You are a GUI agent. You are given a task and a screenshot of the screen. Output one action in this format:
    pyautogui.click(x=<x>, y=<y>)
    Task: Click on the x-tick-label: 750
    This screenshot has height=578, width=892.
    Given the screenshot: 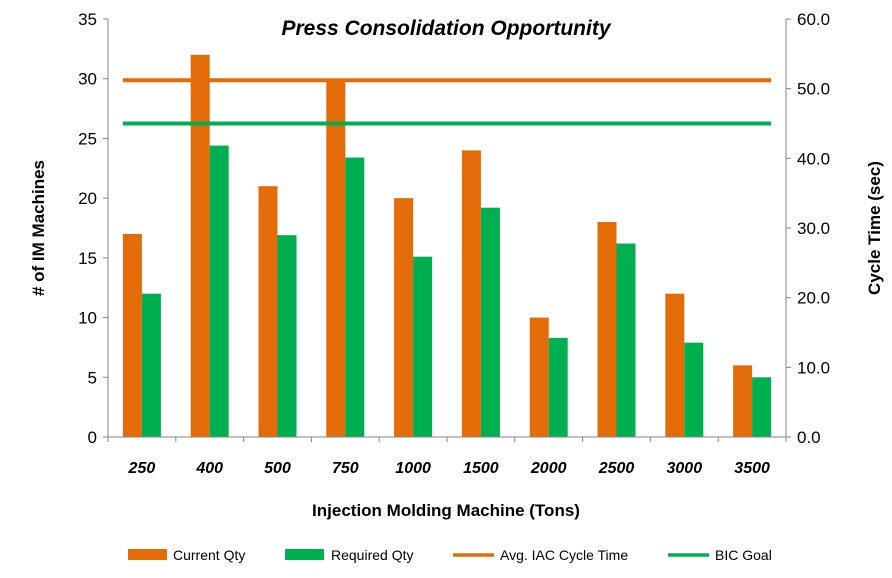 What is the action you would take?
    pyautogui.click(x=345, y=468)
    